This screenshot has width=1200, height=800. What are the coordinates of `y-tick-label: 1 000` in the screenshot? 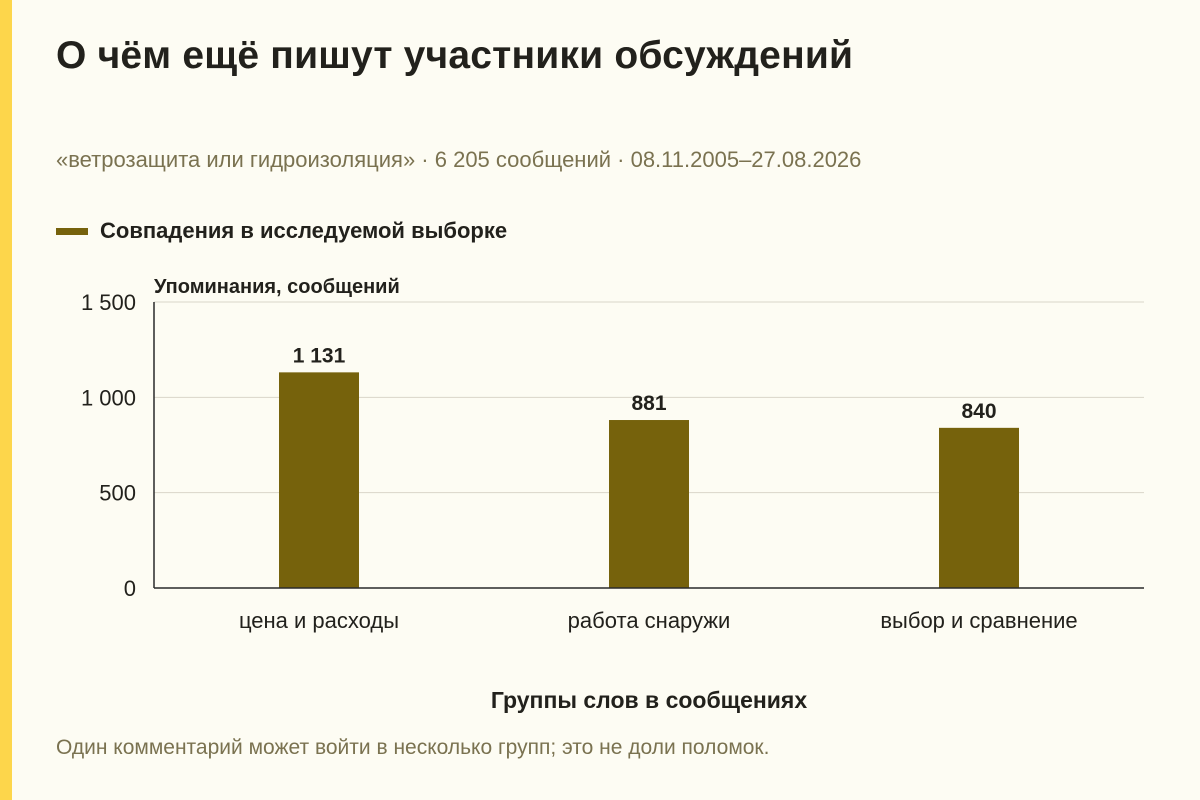 It's located at (108, 397).